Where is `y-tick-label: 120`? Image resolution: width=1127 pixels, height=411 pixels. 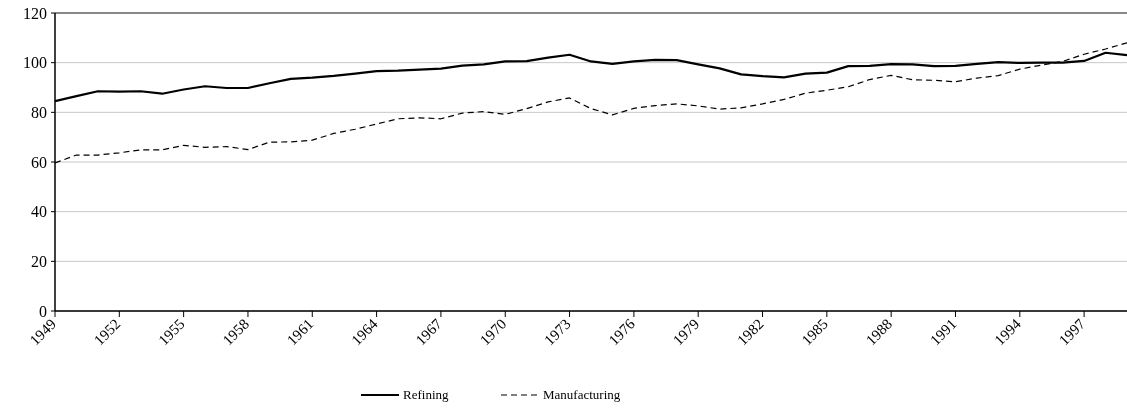
y-tick-label: 120 is located at coordinates (35, 13).